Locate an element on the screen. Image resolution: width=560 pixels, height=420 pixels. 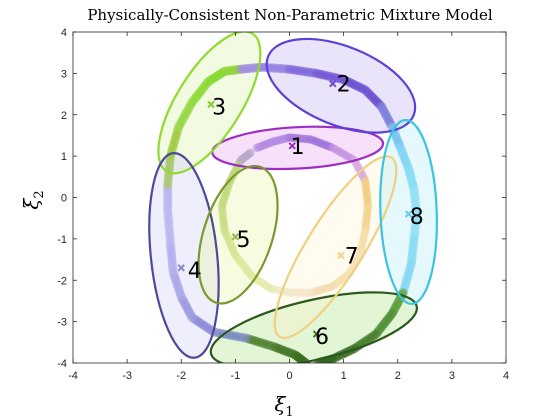
x-tick-label: -1 is located at coordinates (235, 376).